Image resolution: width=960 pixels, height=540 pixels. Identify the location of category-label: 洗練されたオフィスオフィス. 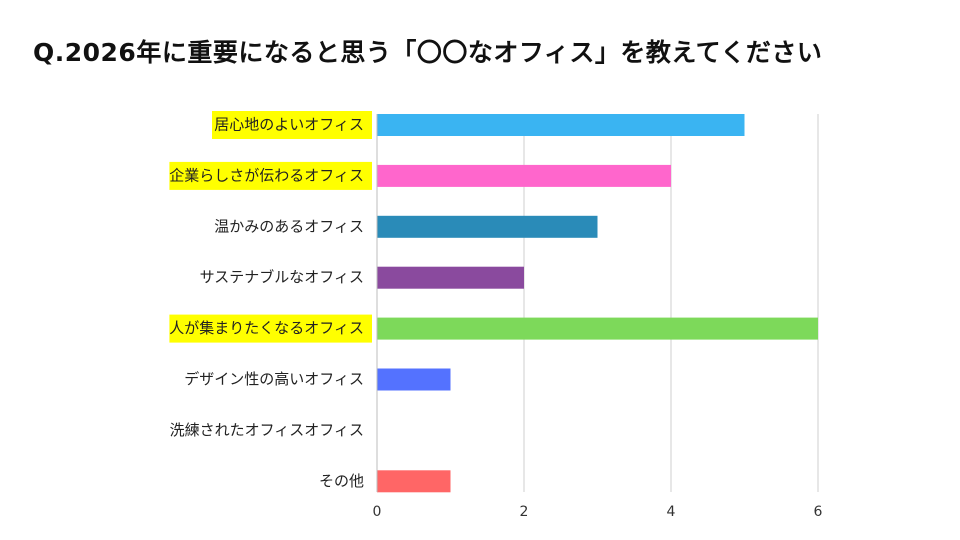
(267, 430).